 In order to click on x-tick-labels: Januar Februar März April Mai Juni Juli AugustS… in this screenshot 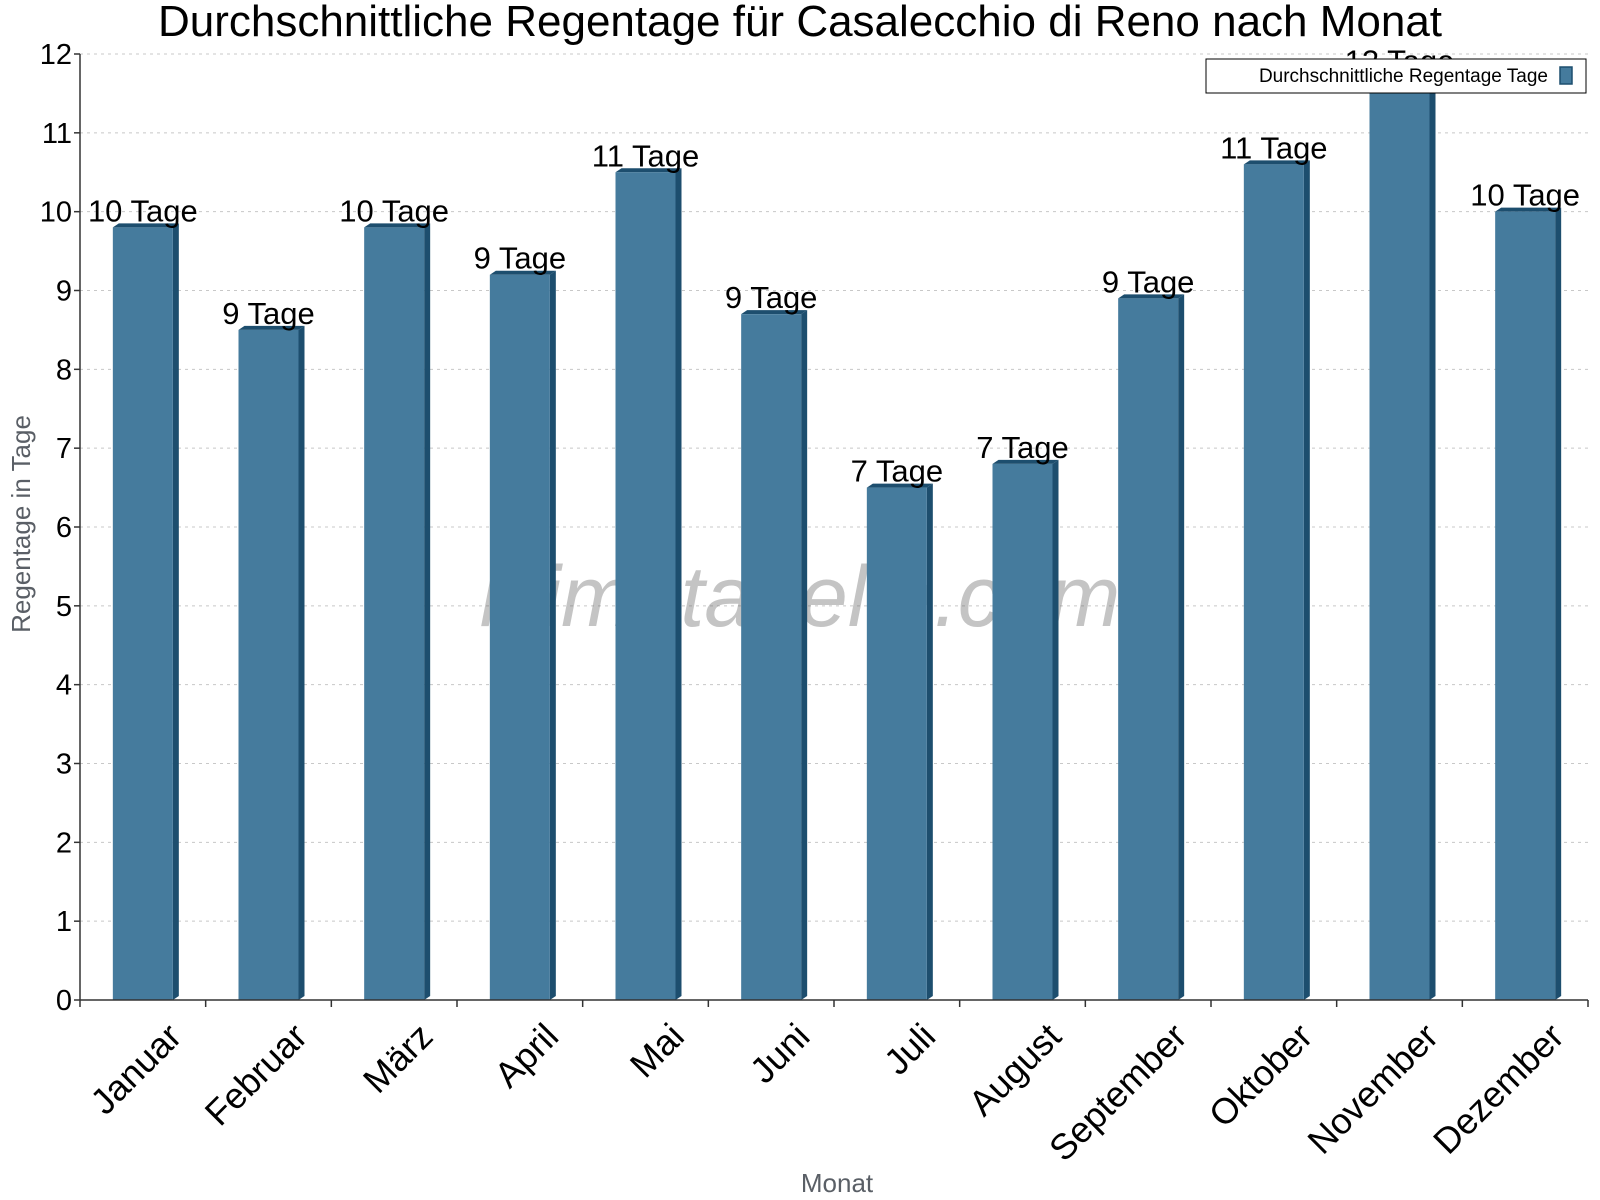, I will do `click(826, 1092)`.